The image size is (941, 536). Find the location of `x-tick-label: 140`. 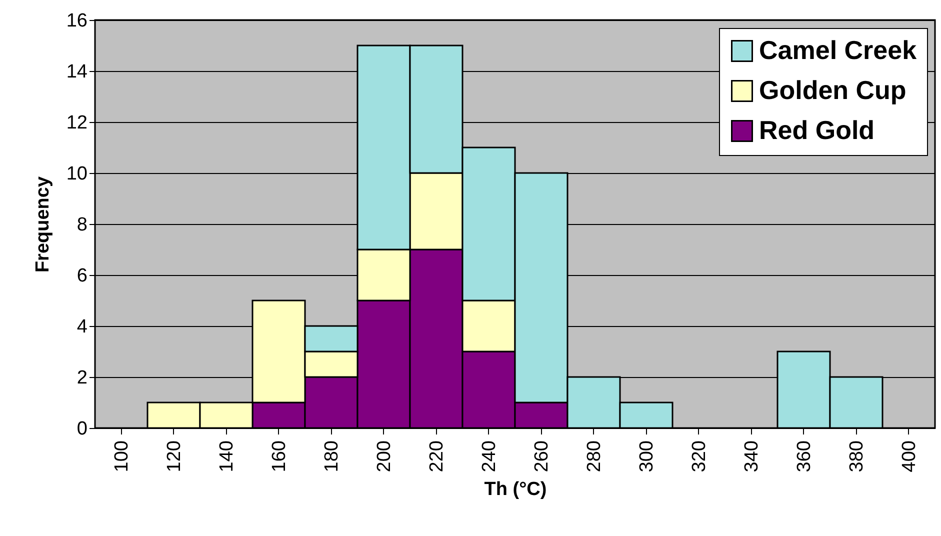

x-tick-label: 140 is located at coordinates (227, 456).